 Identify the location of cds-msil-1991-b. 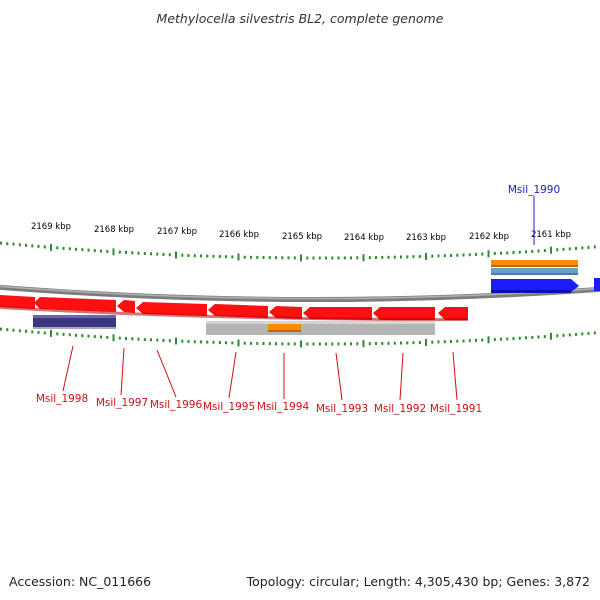
(453, 313).